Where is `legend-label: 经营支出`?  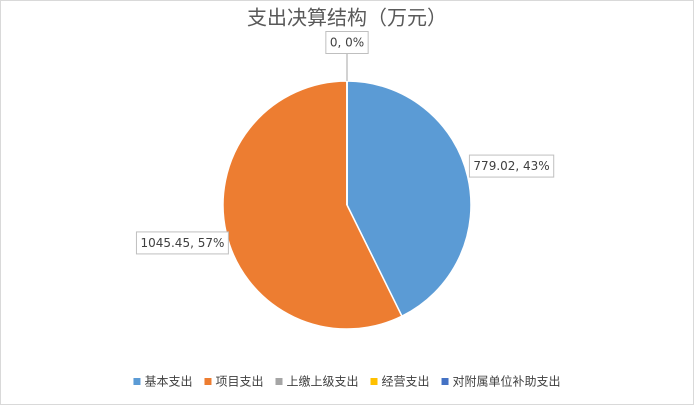 legend-label: 经营支出 is located at coordinates (406, 382).